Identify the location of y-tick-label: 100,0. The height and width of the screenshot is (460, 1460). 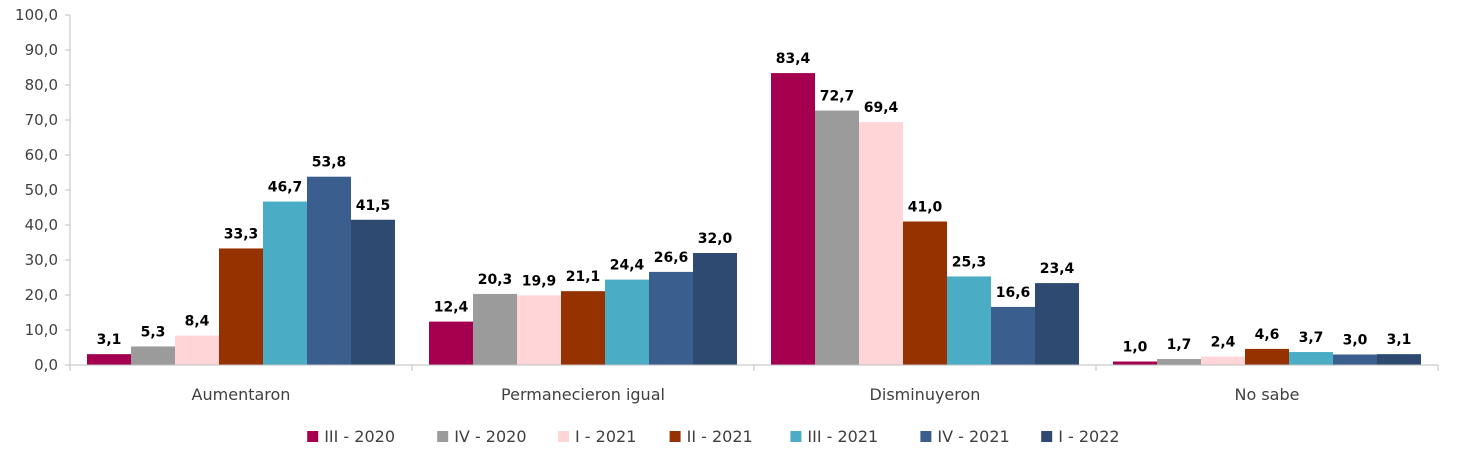
(36, 15).